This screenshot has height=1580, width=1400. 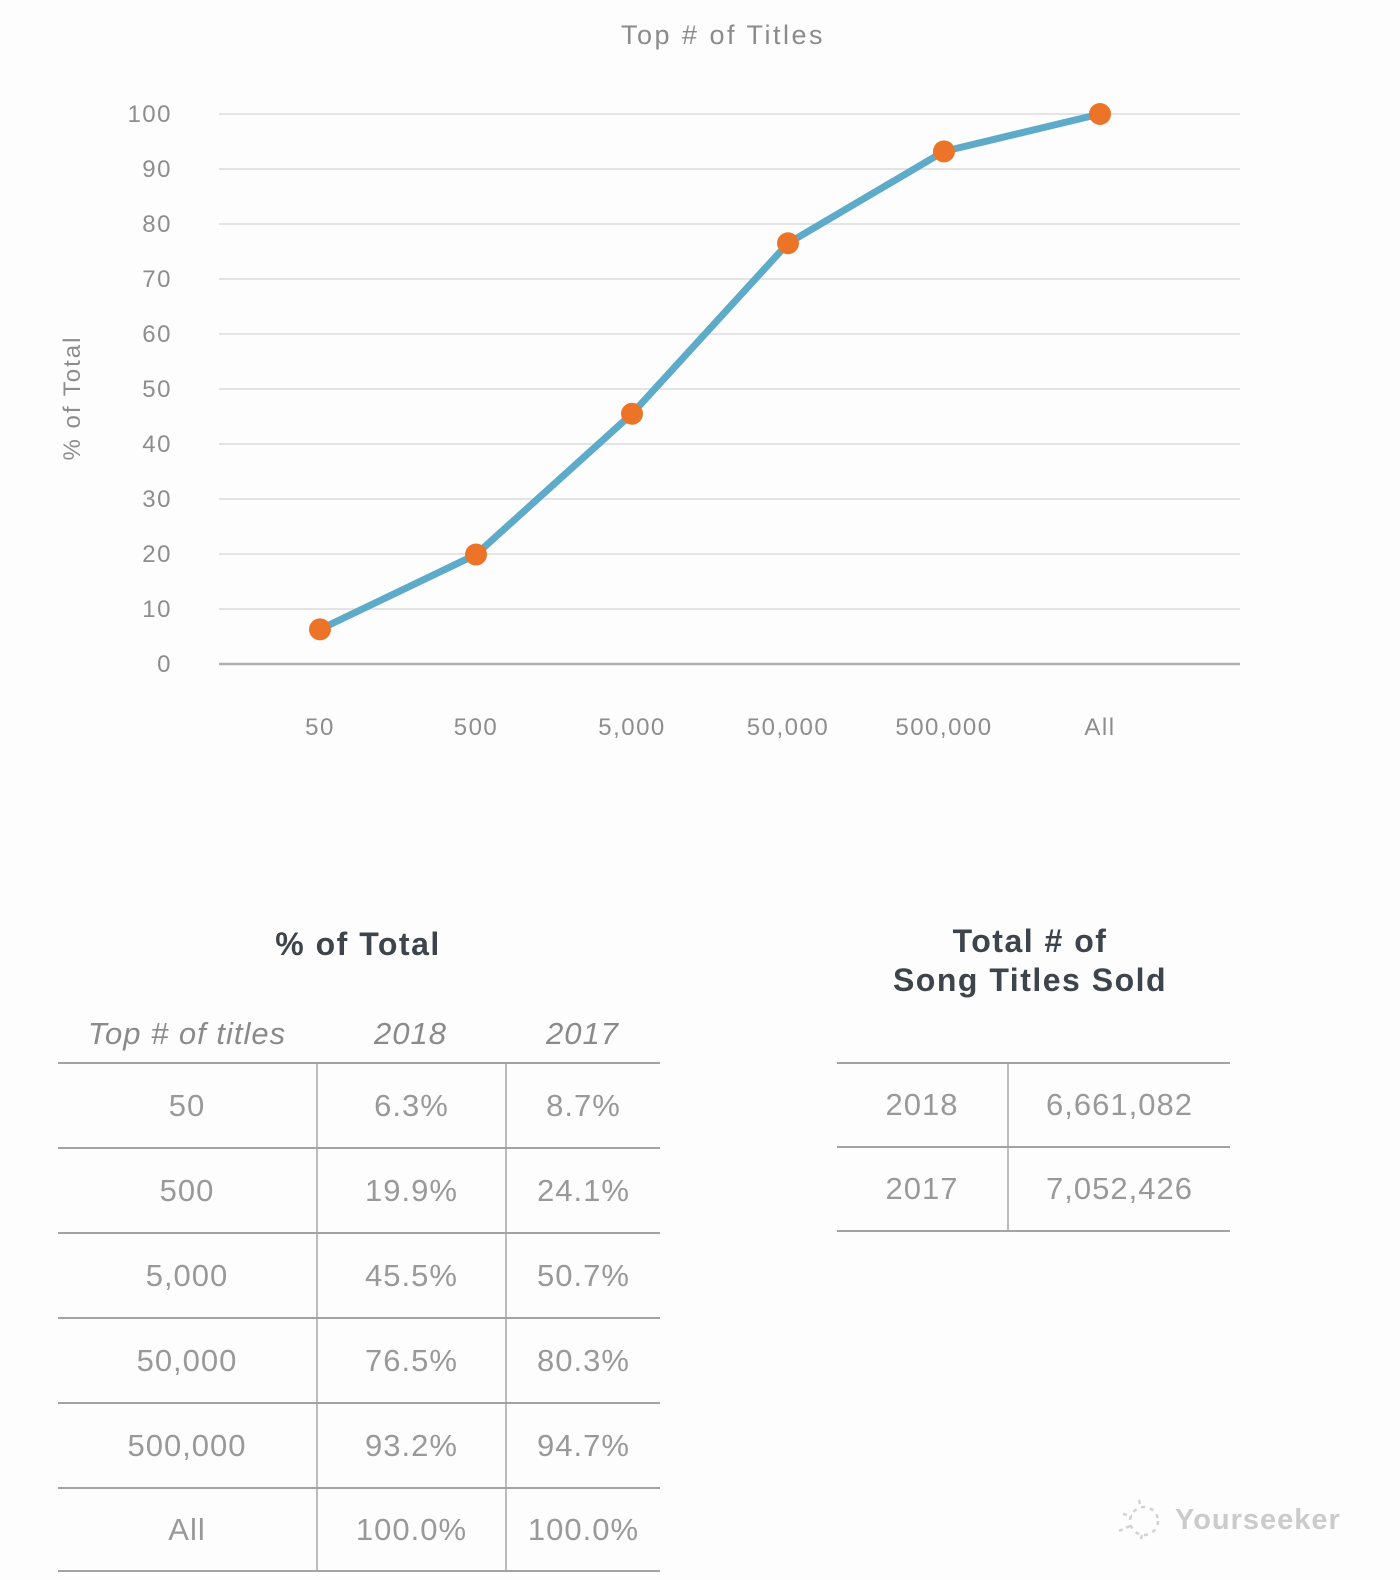 What do you see at coordinates (1258, 1519) in the screenshot?
I see `watermark-text: Yourseeker` at bounding box center [1258, 1519].